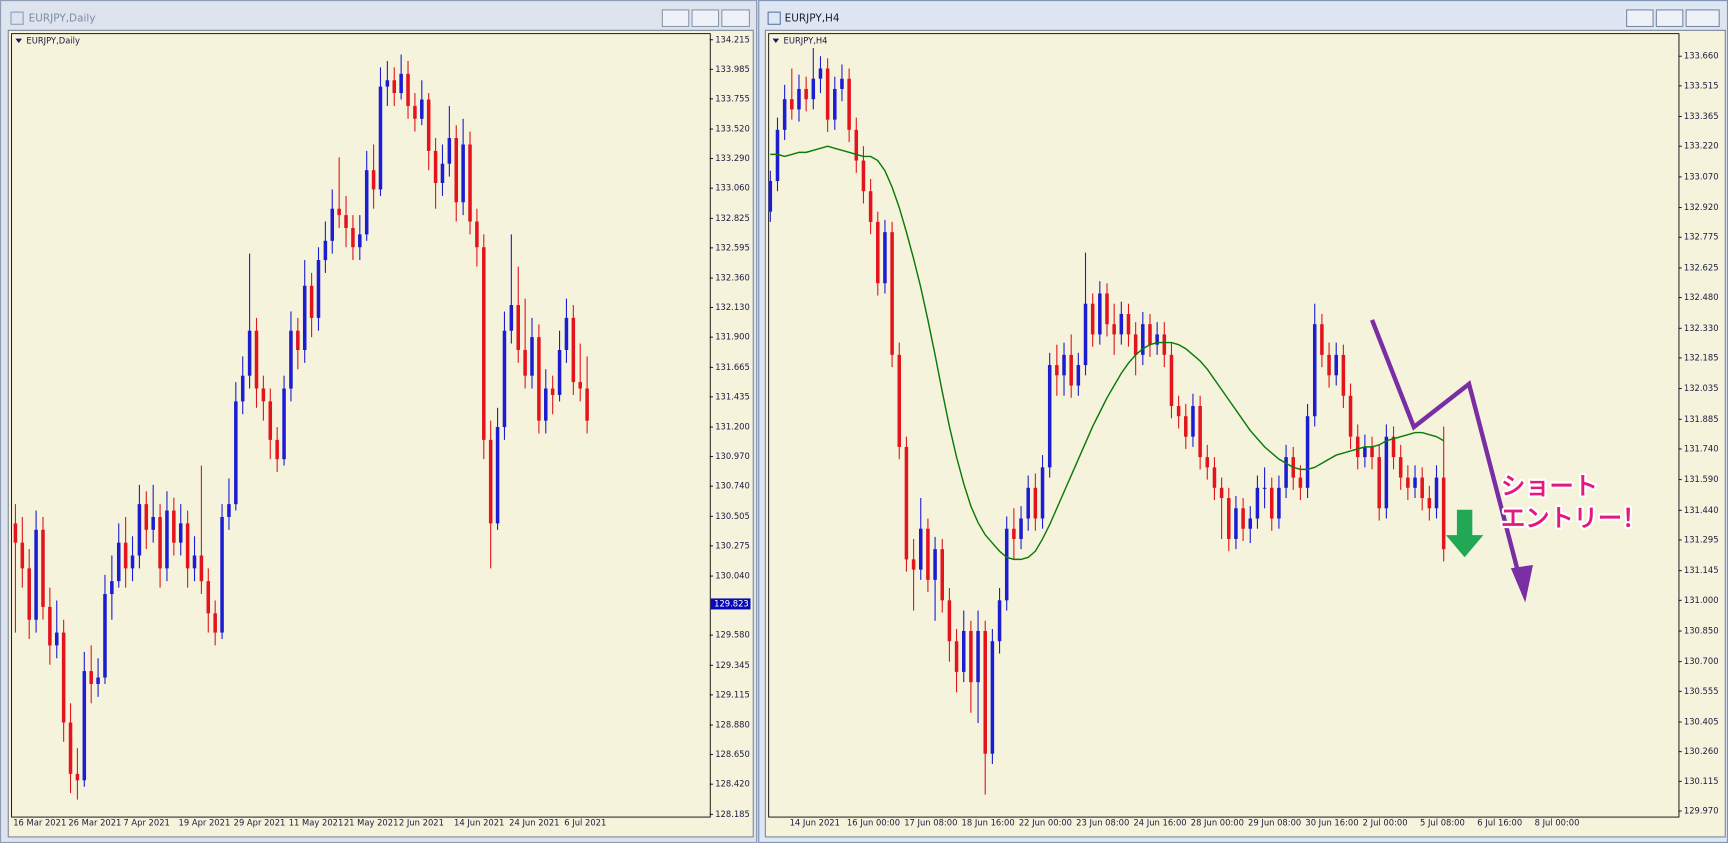 This screenshot has width=1728, height=843. What do you see at coordinates (421, 823) in the screenshot?
I see `x-tick-label: 2 Jun 2021` at bounding box center [421, 823].